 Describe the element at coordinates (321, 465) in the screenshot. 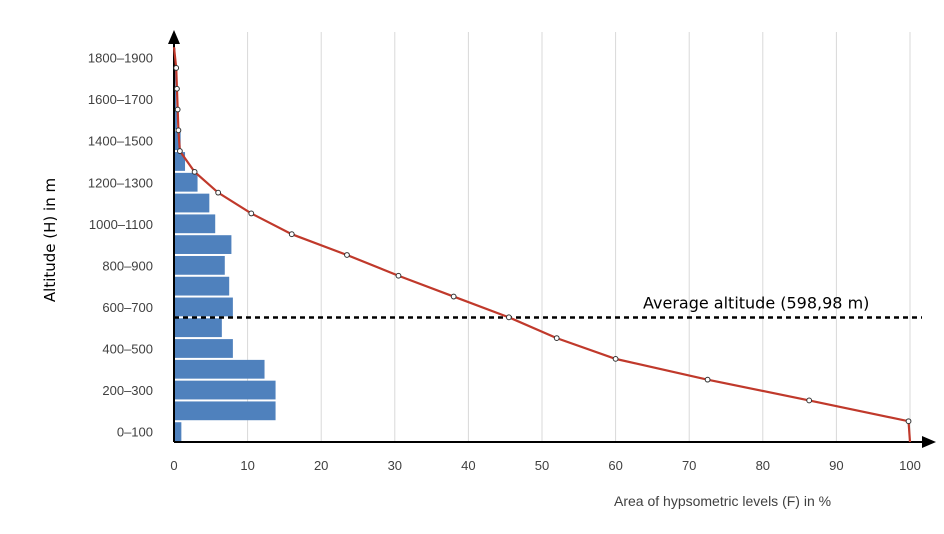

I see `x-tick-label: 20` at that location.